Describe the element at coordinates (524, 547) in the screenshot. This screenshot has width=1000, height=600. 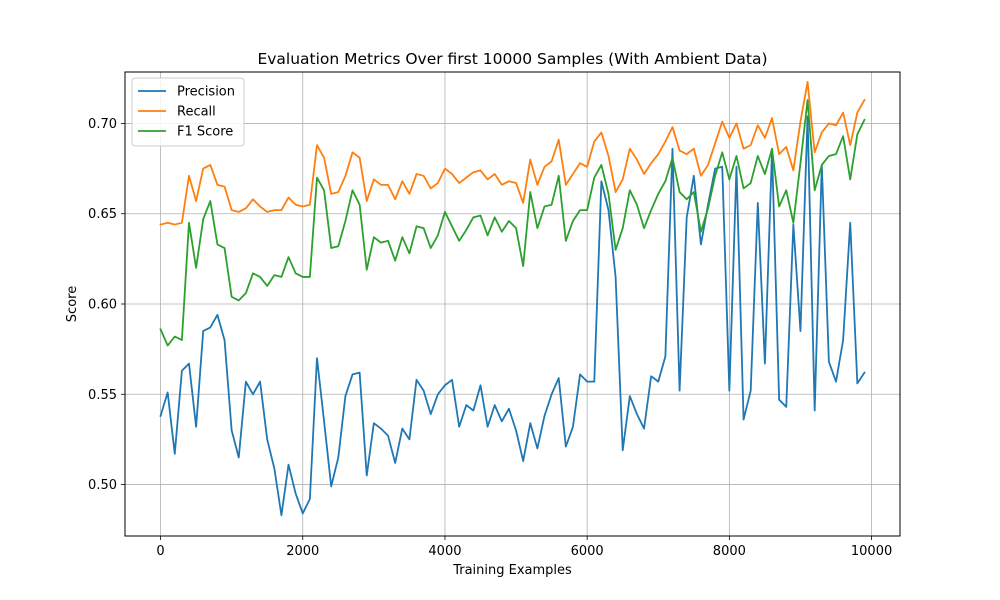
I see `x-axis: 0 2000 4000 6000 8000 10000` at that location.